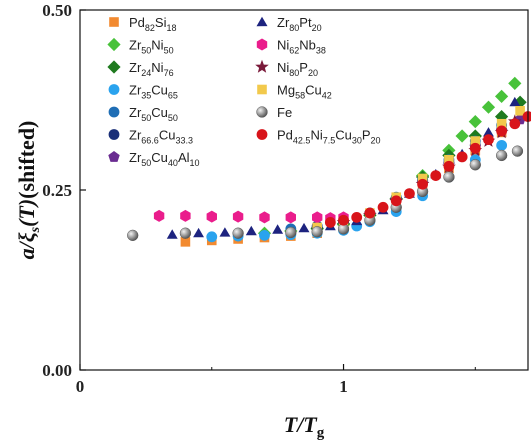 This screenshot has width=531, height=444. Describe the element at coordinates (284, 112) in the screenshot. I see `legend-label: Fe` at that location.